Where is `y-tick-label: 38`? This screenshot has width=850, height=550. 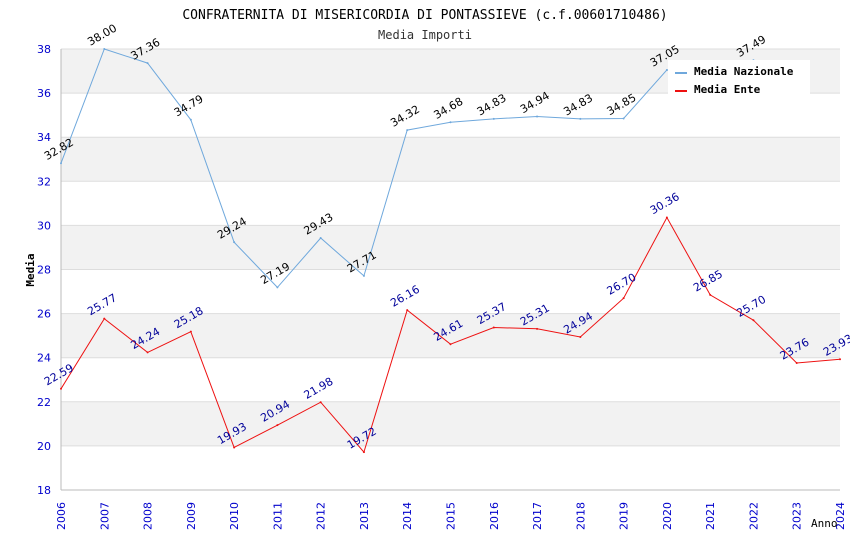
y-tick-label: 38 is located at coordinates (44, 49).